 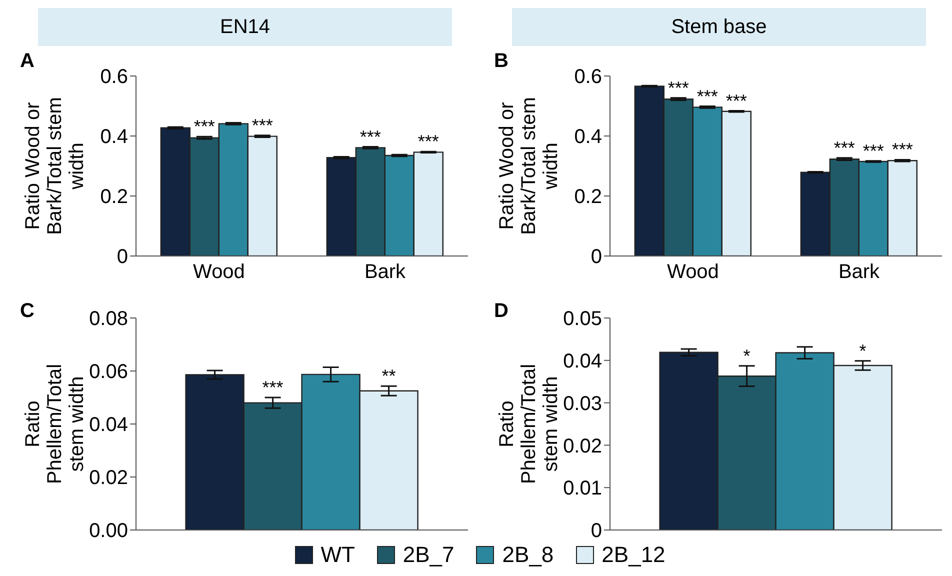 What do you see at coordinates (582, 319) in the screenshot?
I see `y-tick-label: 0.05` at bounding box center [582, 319].